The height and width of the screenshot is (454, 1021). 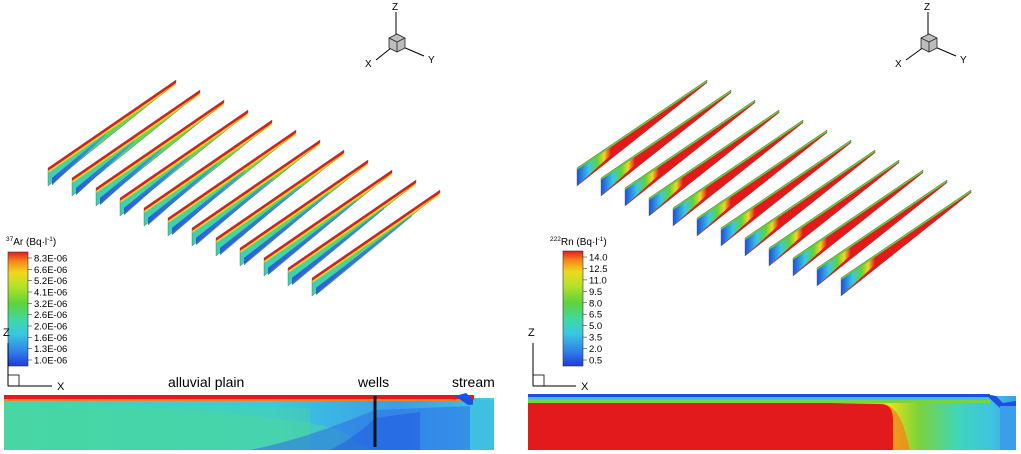 I want to click on alluvial-plain-label: alluvial plain, so click(x=206, y=382).